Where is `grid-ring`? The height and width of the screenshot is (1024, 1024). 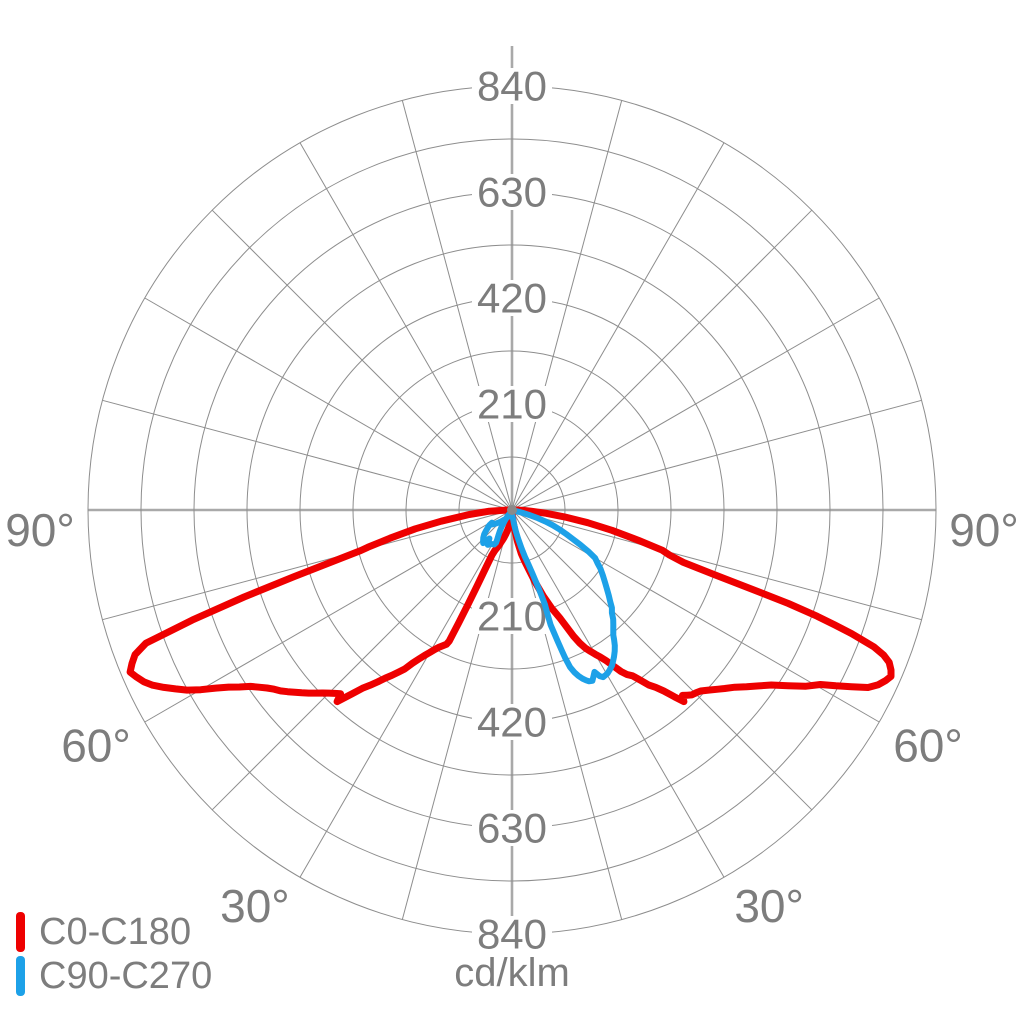
grid-ring is located at coordinates (512, 510).